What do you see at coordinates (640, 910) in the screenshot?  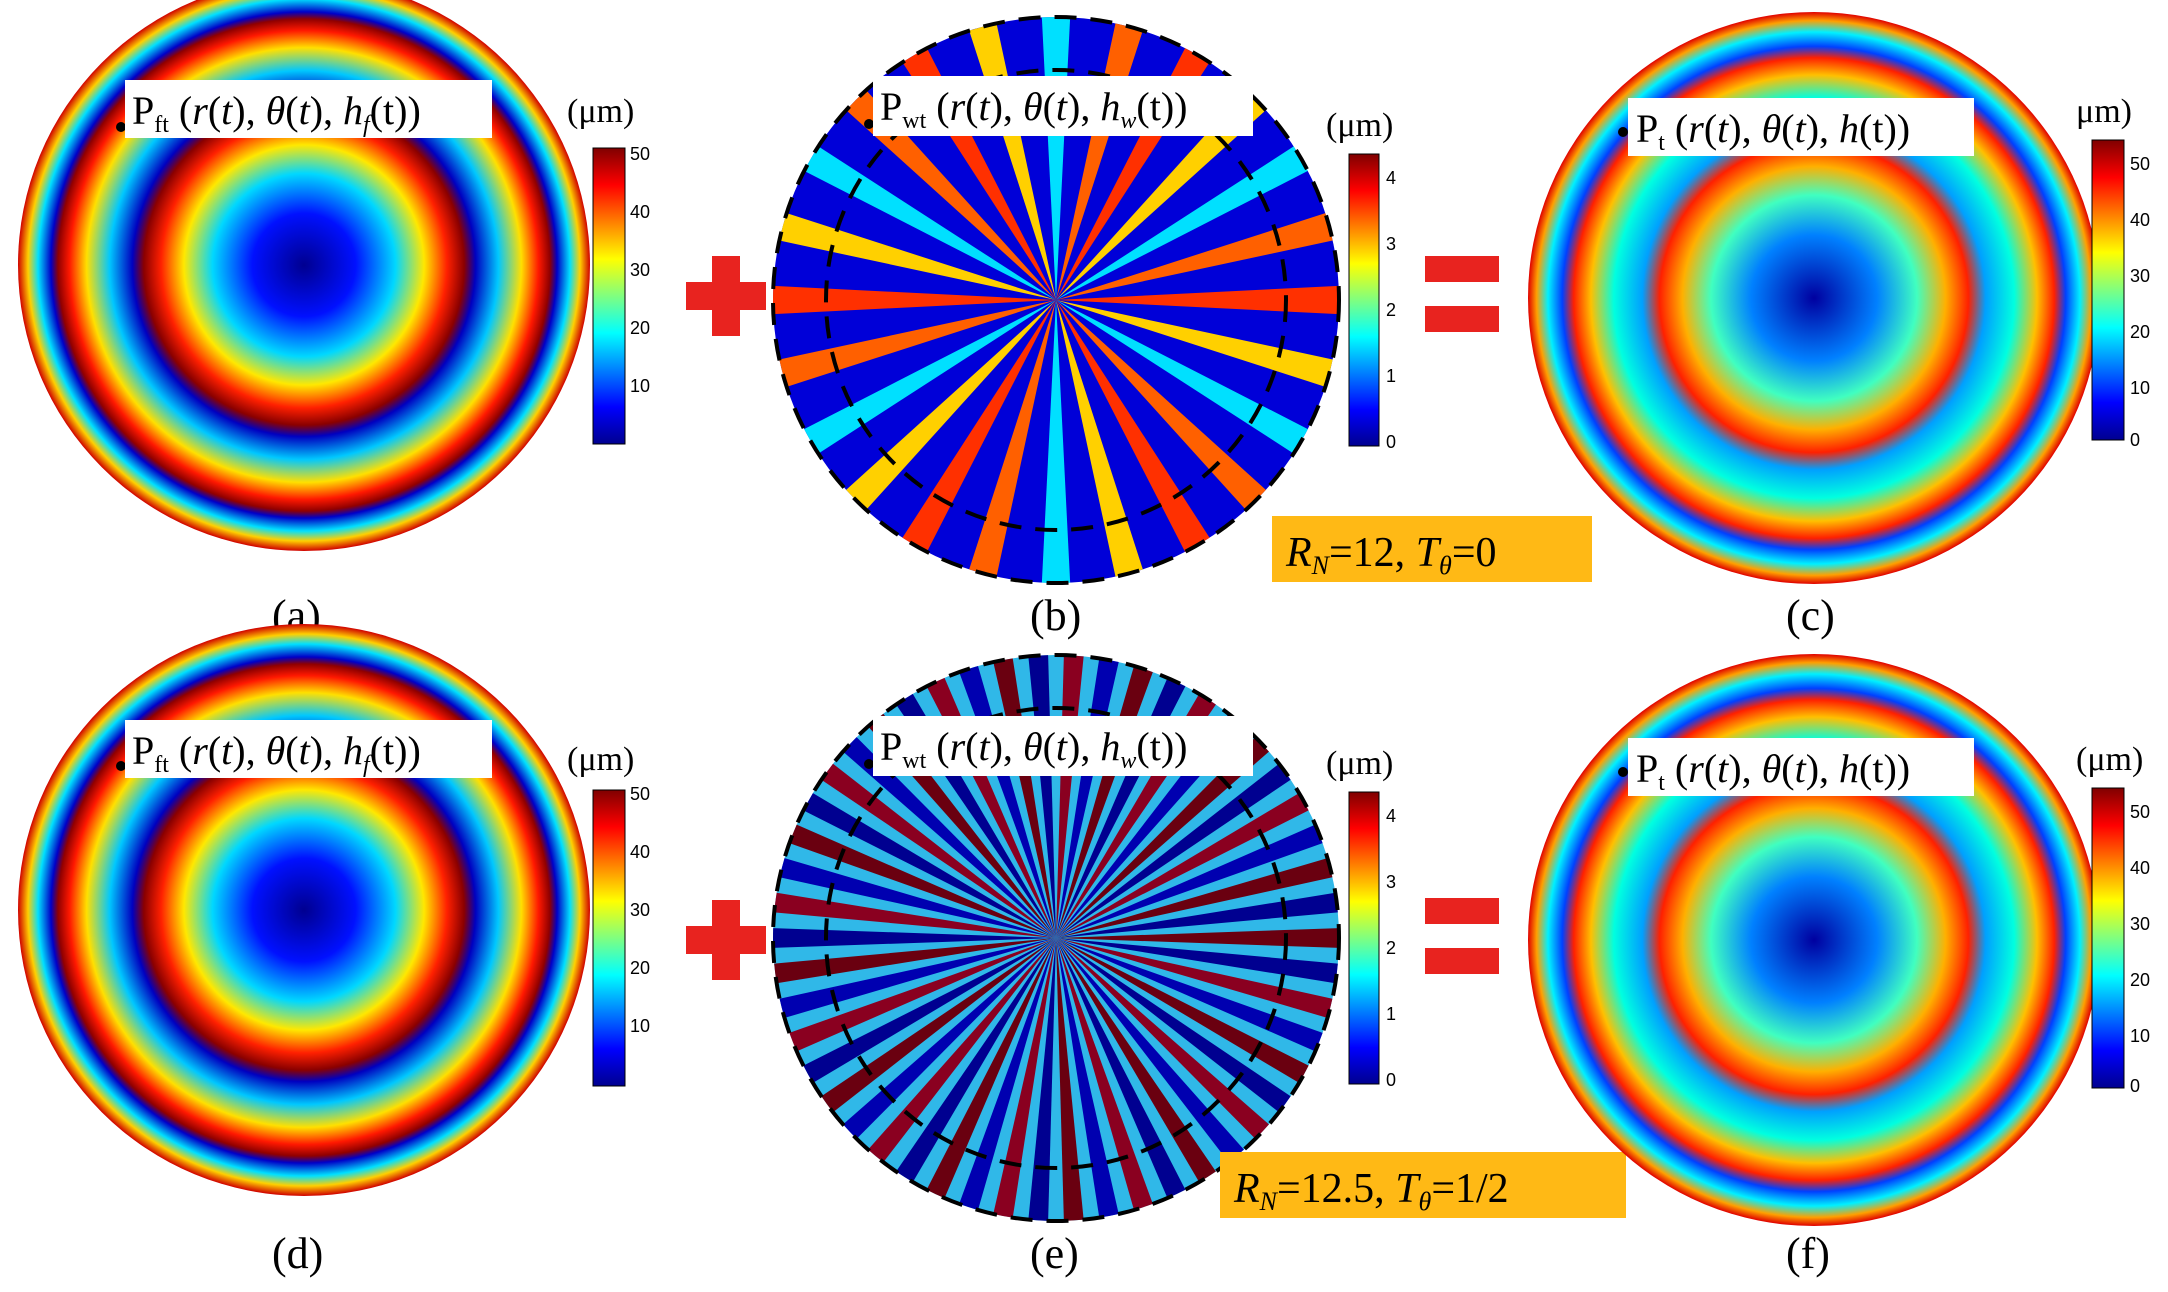 I see `tick-d-2: 30` at bounding box center [640, 910].